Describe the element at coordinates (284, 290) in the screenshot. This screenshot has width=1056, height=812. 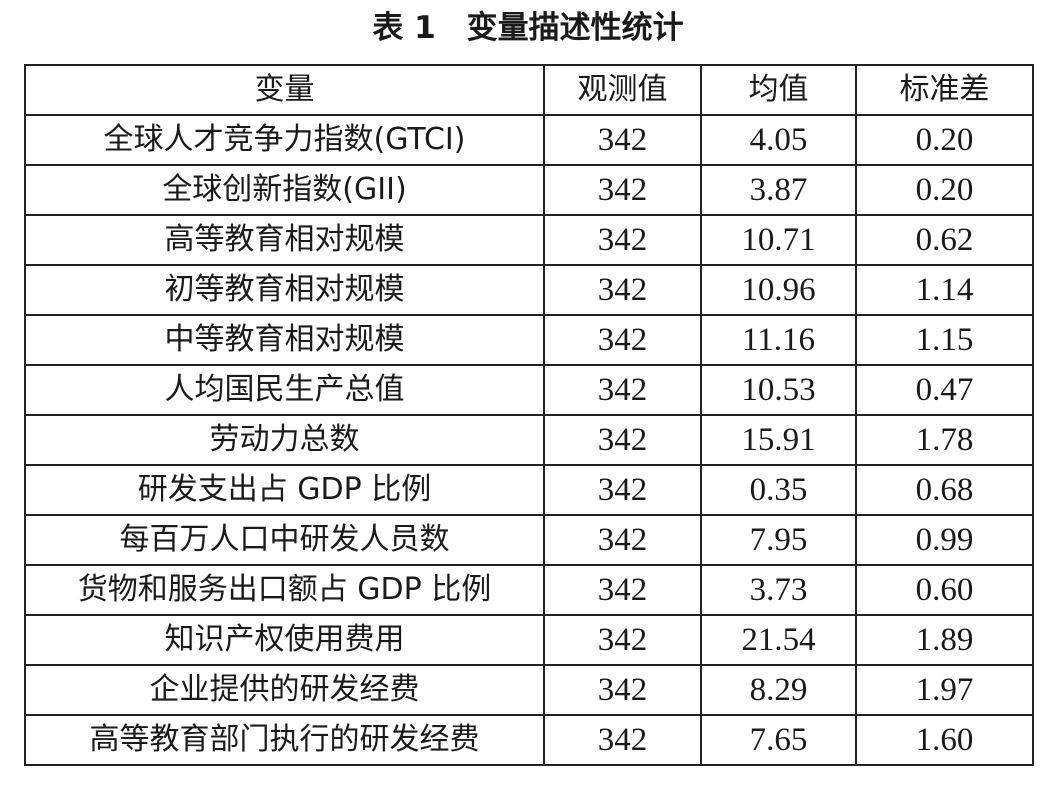
I see `cell-variable: 初等教育相对规模` at that location.